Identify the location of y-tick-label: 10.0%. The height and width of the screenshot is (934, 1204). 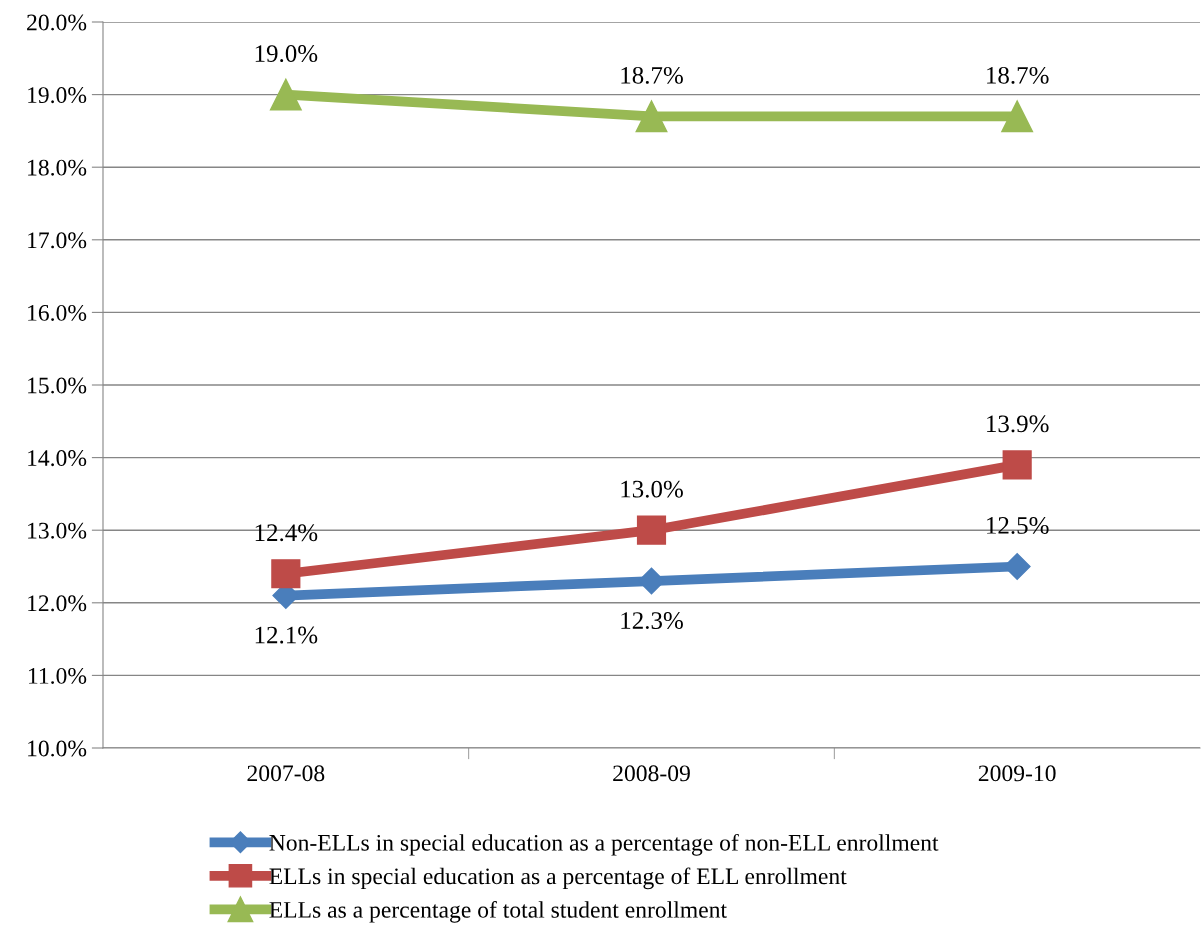
(57, 748).